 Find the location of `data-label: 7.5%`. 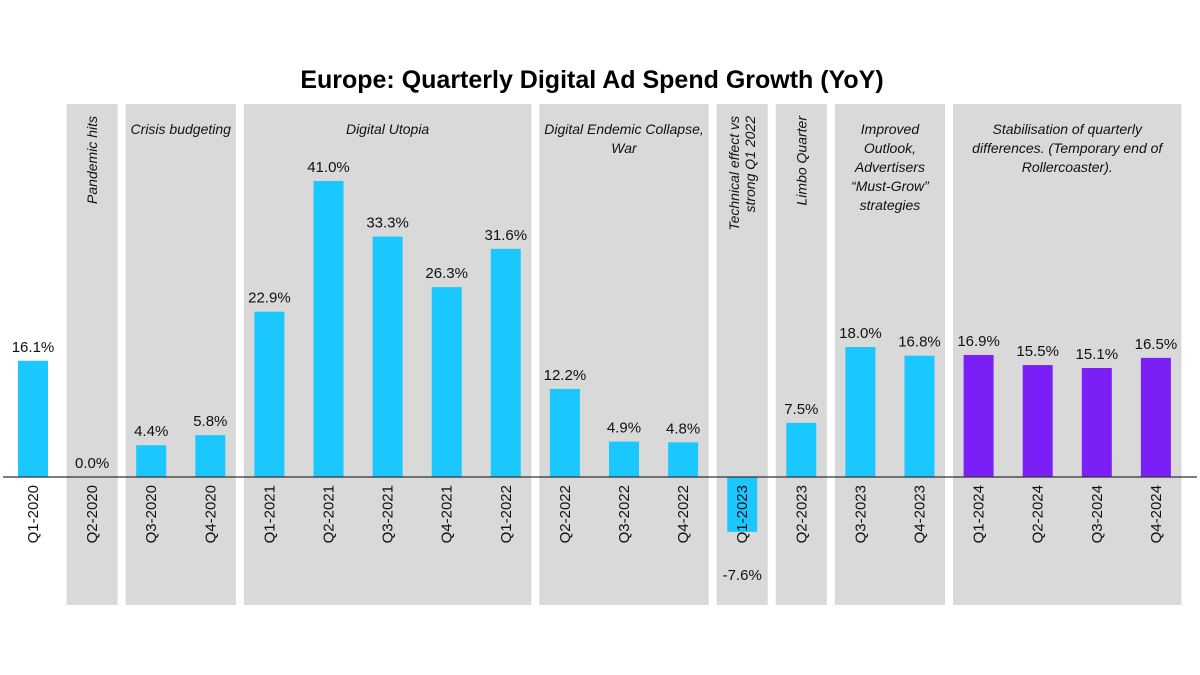

data-label: 7.5% is located at coordinates (801, 409).